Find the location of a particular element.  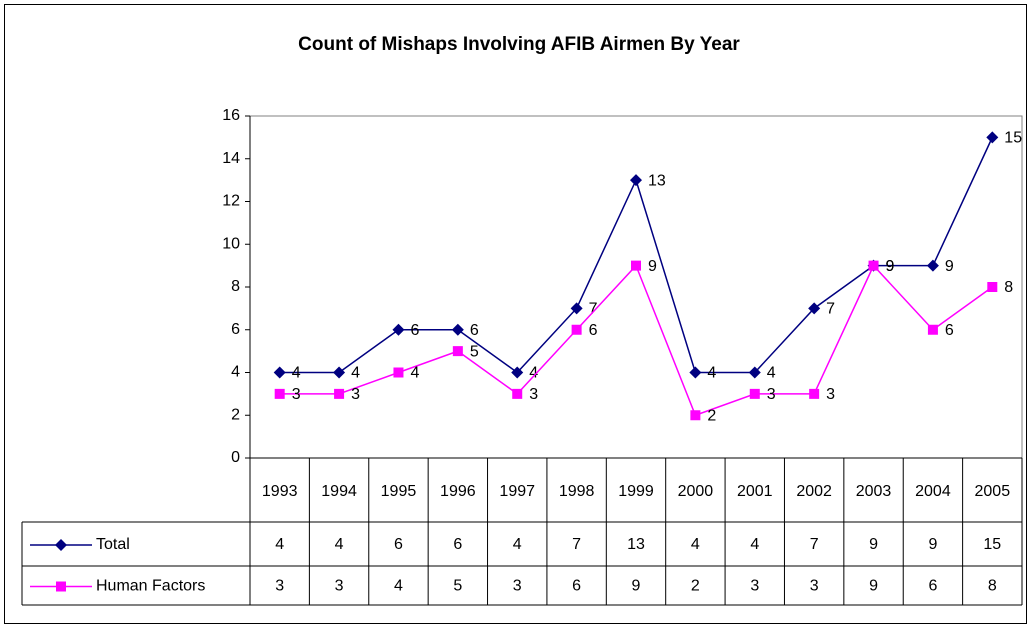

x-tick-label: 1994 is located at coordinates (339, 491).